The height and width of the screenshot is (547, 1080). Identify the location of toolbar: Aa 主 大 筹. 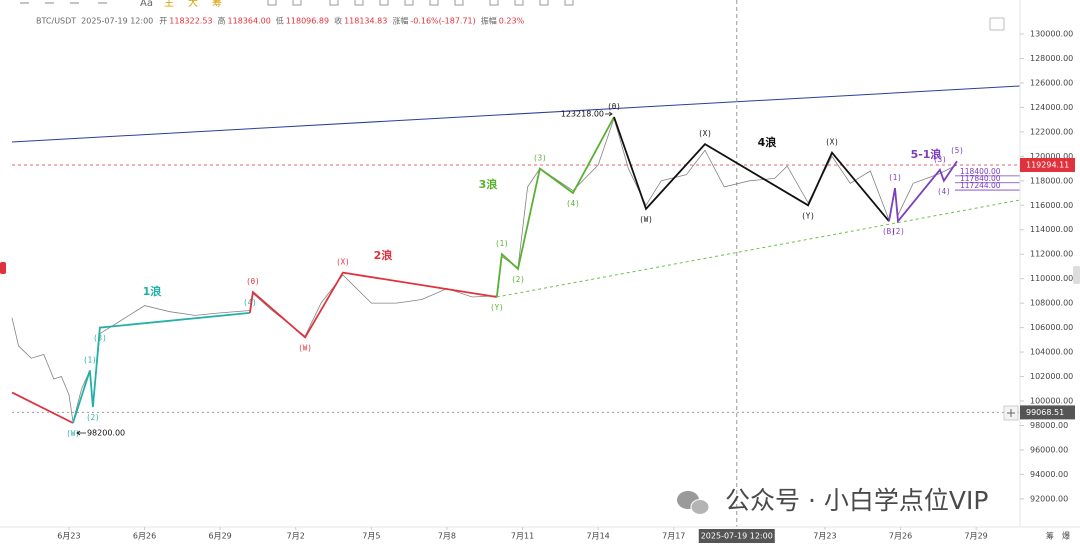
(297, 4).